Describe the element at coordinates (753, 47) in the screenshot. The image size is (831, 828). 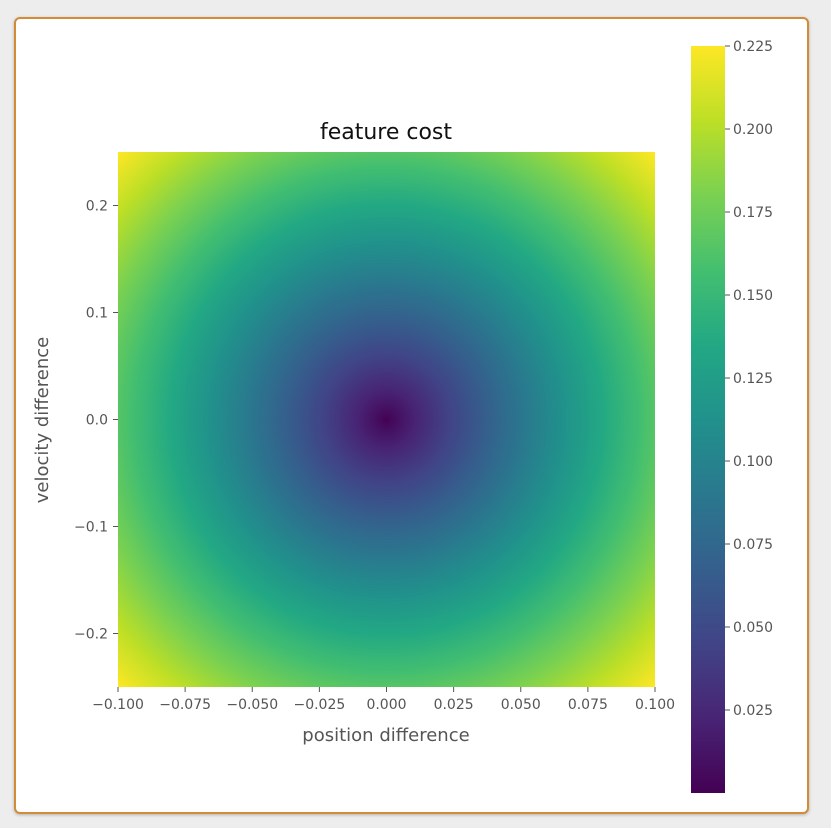
I see `colorbar-tick-label: 0.225` at that location.